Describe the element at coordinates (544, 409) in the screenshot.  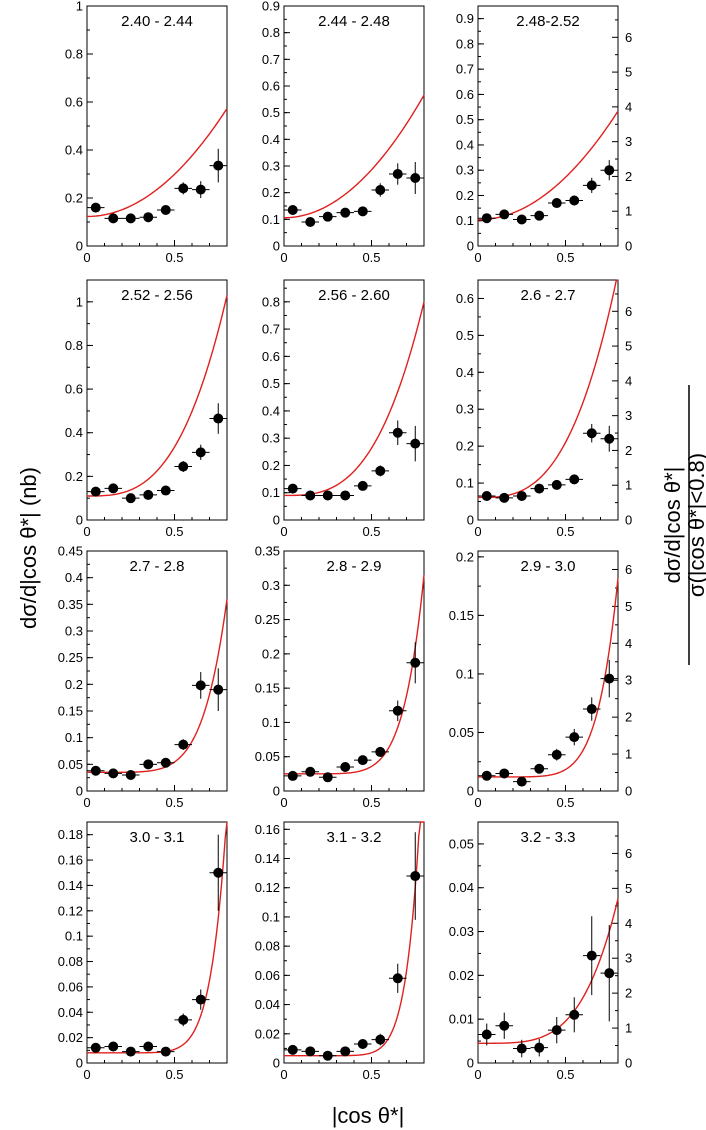
I see `panel-6: 0 0.1 0.2 0.3 0.4 0.5 0.6 0 1 2 3 4 5 6 0 0.5 2.6 - 2.7` at that location.